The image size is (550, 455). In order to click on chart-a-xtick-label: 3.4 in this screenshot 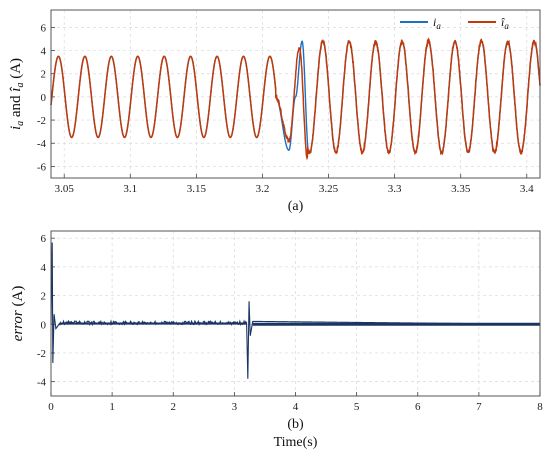, I will do `click(527, 189)`.